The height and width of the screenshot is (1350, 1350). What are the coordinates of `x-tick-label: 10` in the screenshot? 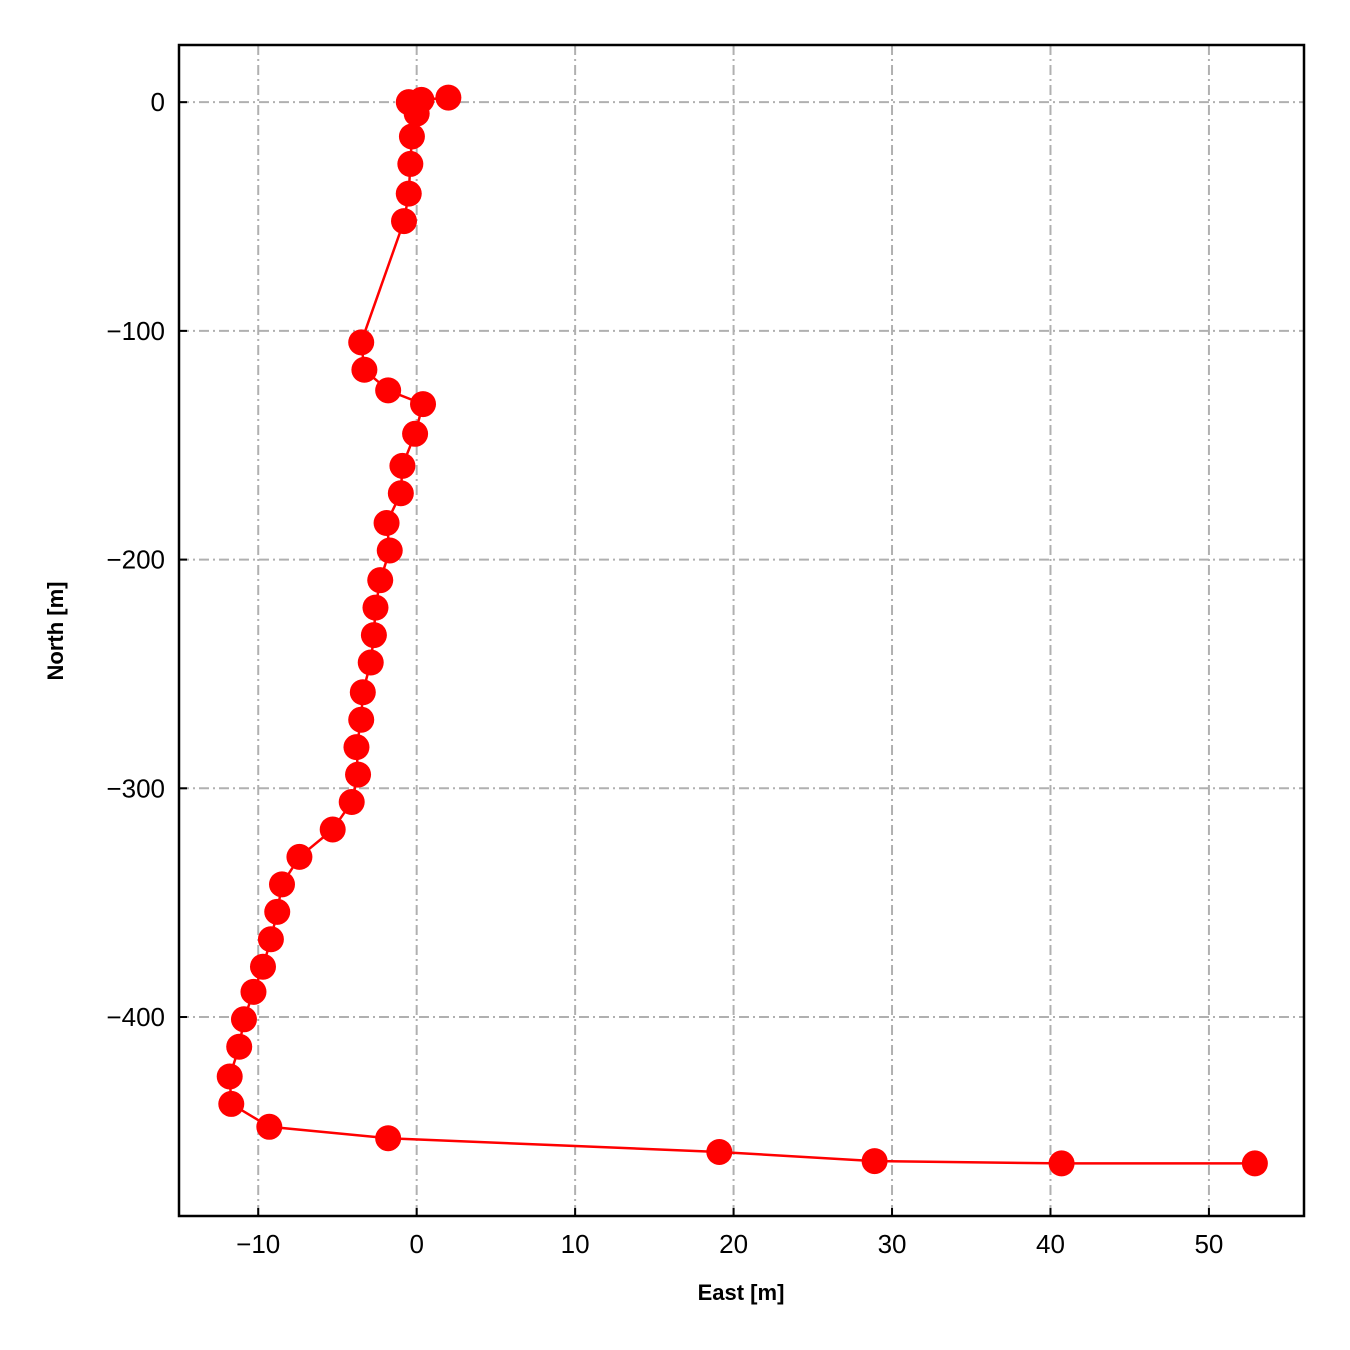 It's located at (575, 1244).